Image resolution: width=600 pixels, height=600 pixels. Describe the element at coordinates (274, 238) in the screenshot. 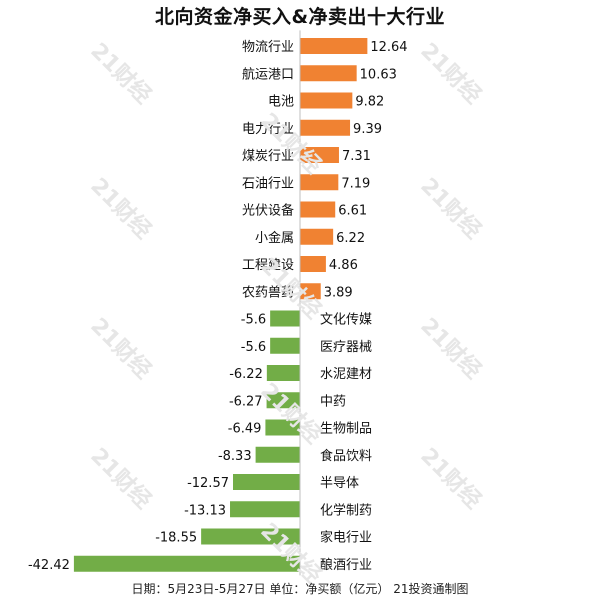

I see `category-label: 小金属` at that location.